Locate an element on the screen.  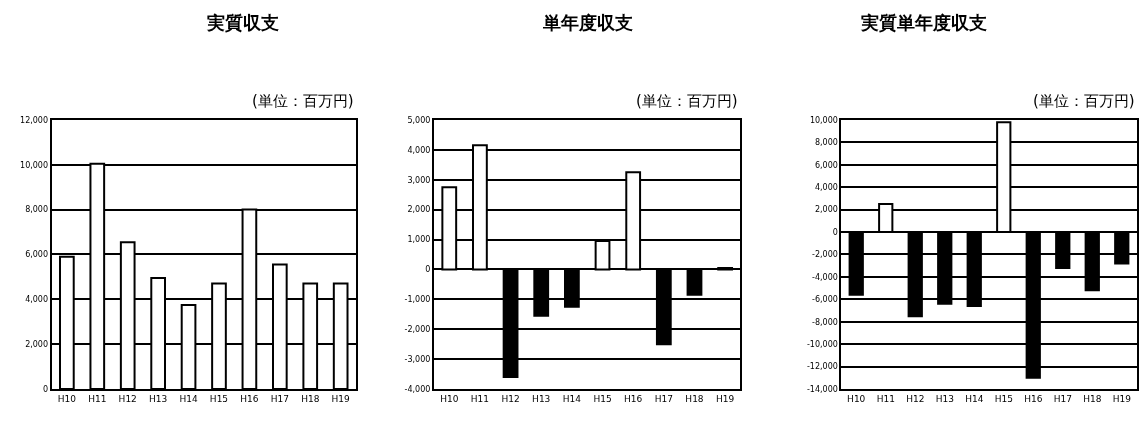
chart-title: 実質収支 is located at coordinates (242, 22).